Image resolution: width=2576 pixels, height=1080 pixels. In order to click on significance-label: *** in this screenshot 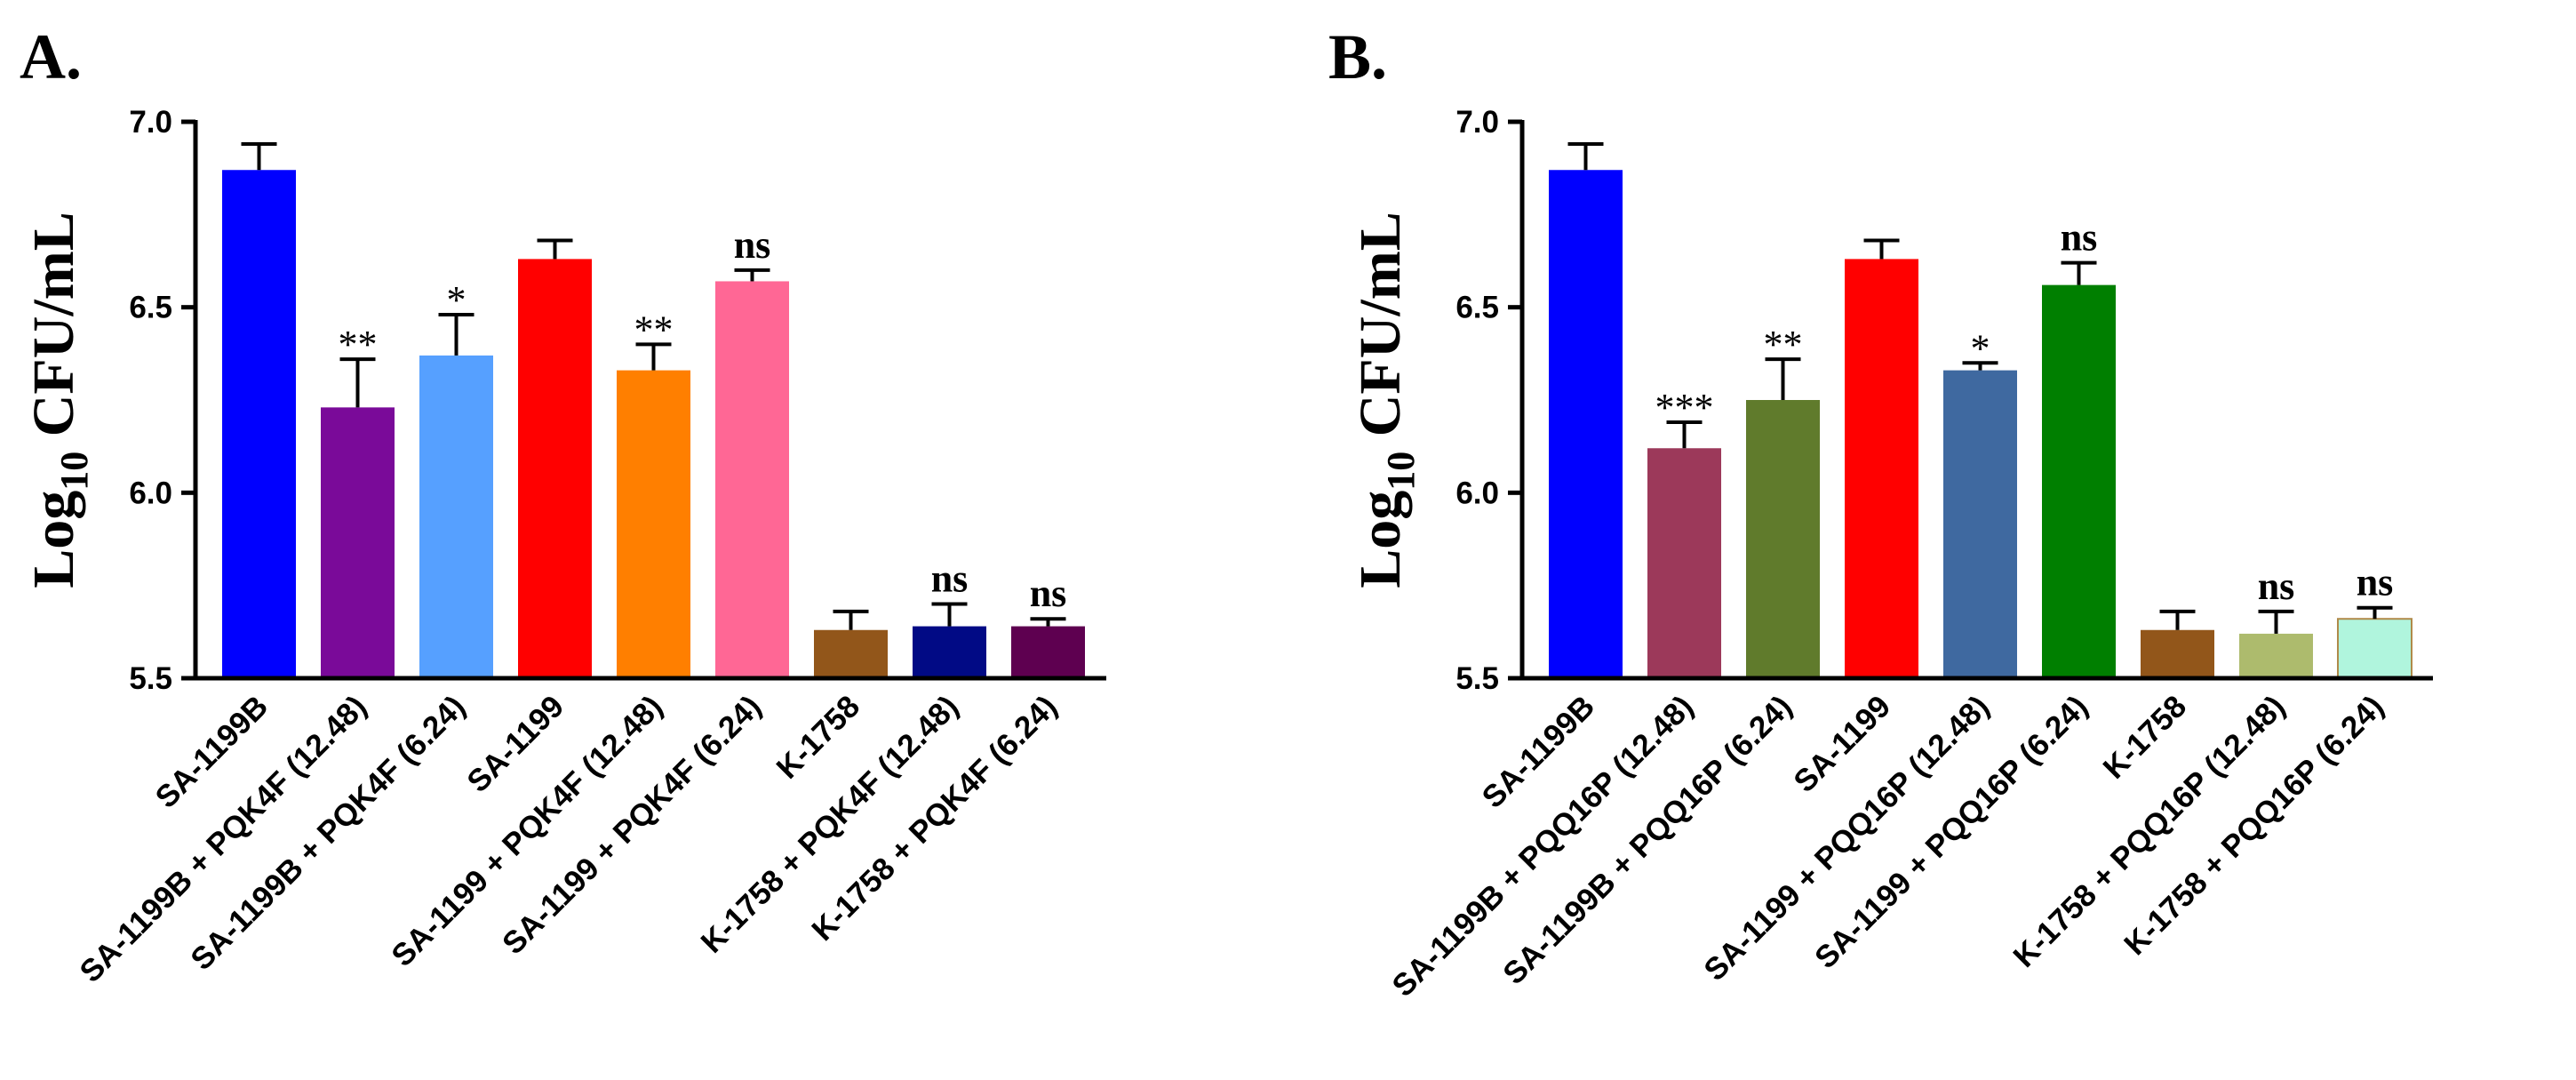, I will do `click(1685, 407)`.